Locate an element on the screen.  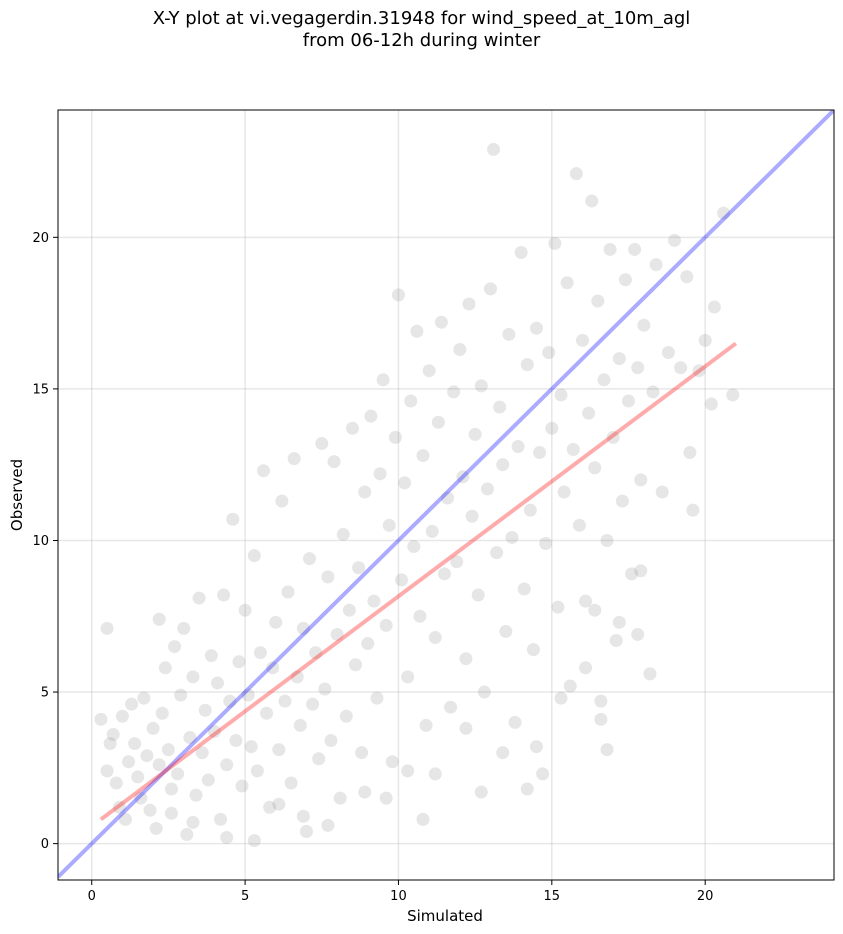
y-axis-label: Observed is located at coordinates (17, 495).